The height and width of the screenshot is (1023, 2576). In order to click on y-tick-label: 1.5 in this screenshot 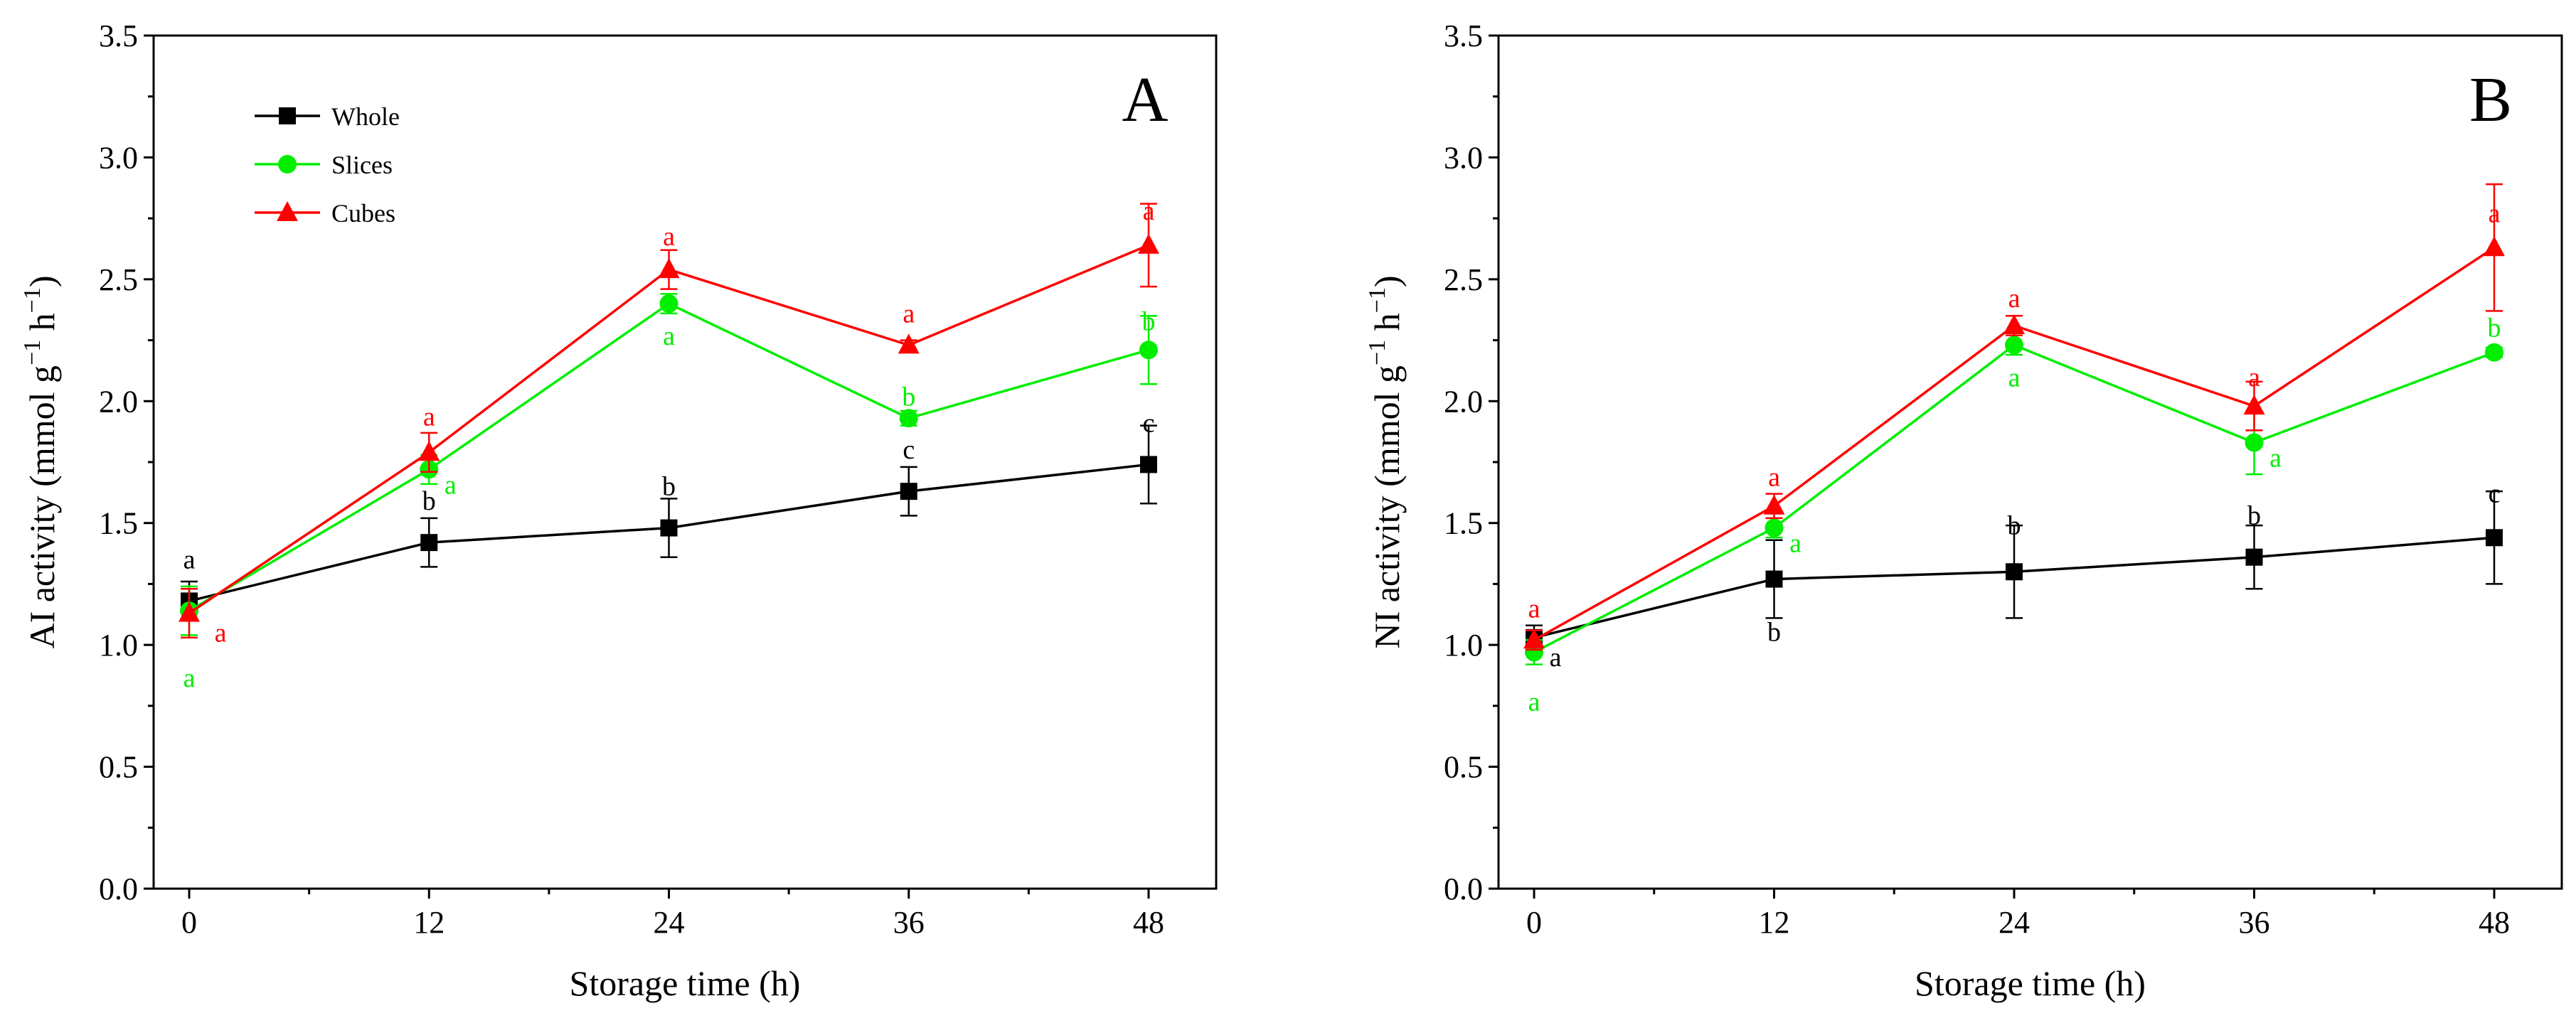, I will do `click(1463, 523)`.